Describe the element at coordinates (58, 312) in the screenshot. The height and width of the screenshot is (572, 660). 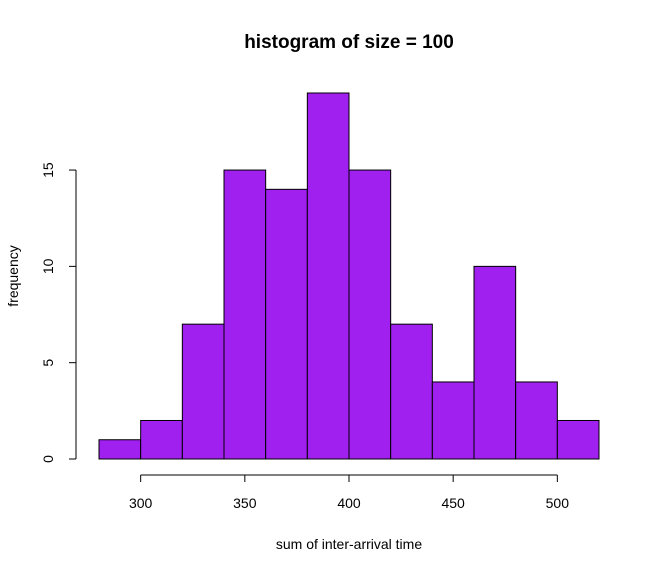
I see `y-axis: 0 5 10 15` at that location.